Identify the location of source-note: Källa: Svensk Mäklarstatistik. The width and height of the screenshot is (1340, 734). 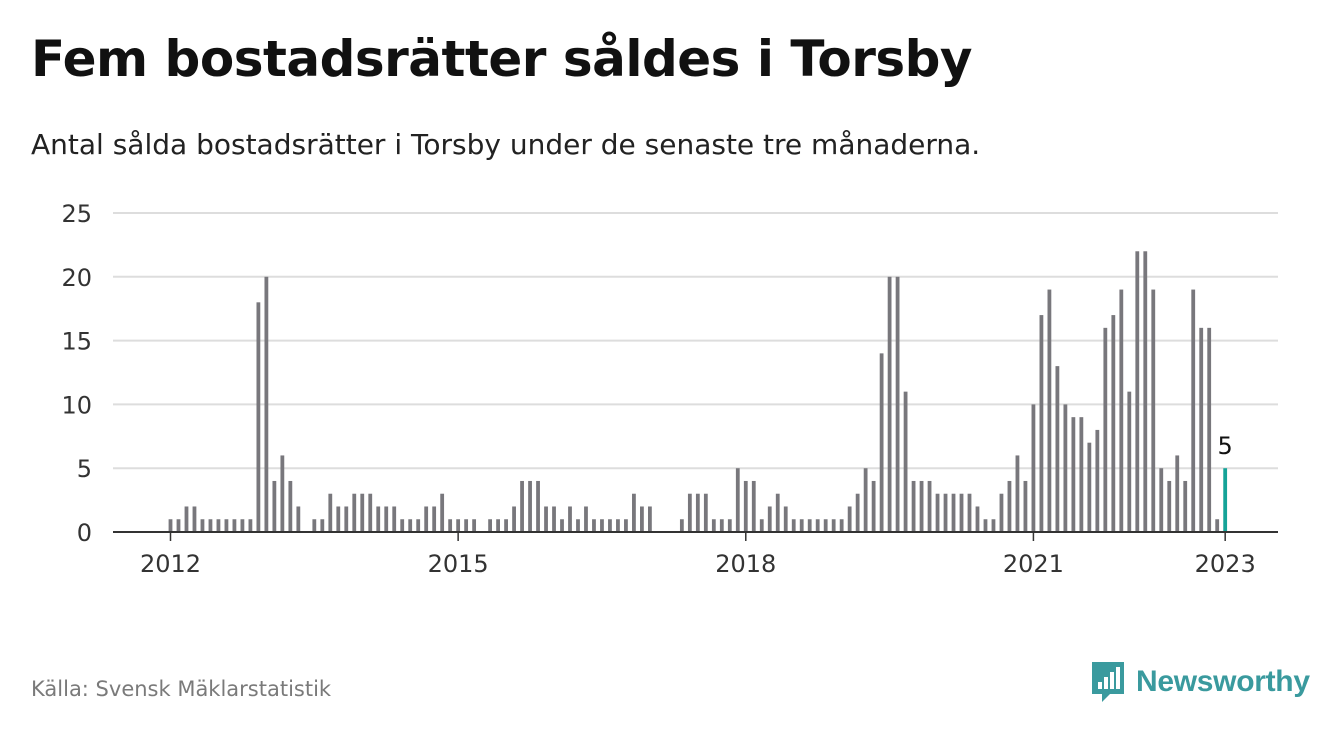
(181, 689).